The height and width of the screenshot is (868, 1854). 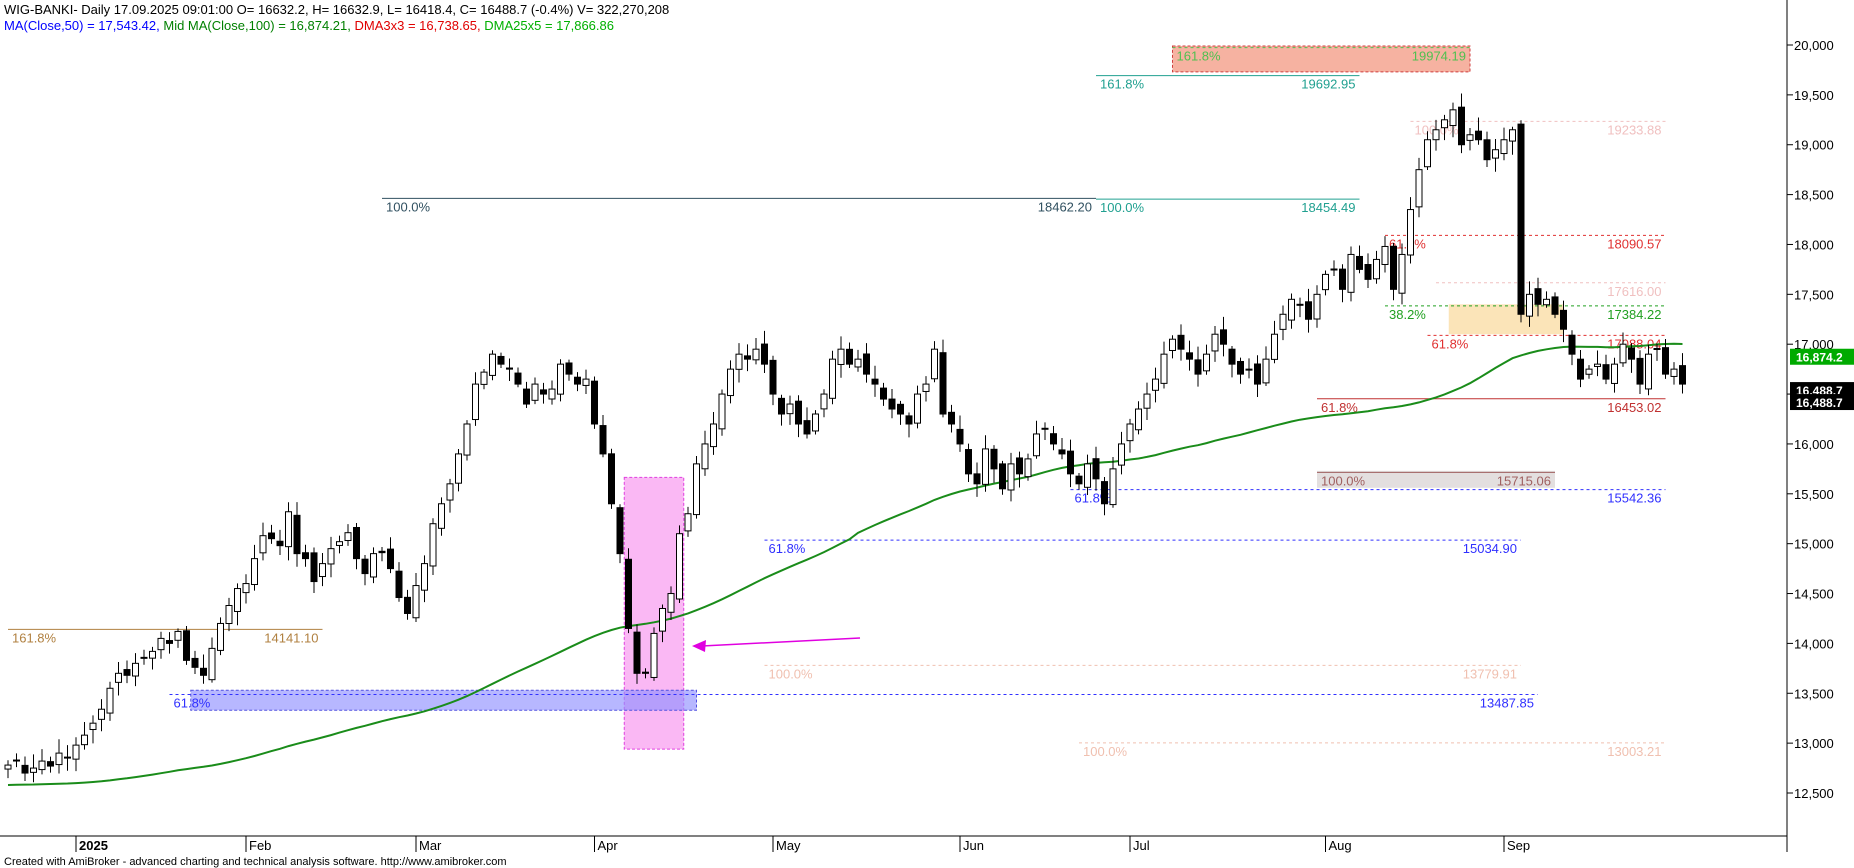 What do you see at coordinates (1814, 145) in the screenshot?
I see `y-tick-label: 19,000` at bounding box center [1814, 145].